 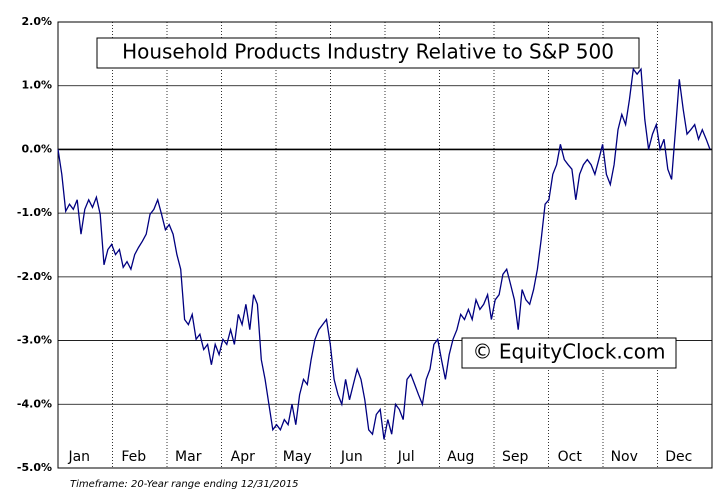 I want to click on title-box, so click(x=368, y=53).